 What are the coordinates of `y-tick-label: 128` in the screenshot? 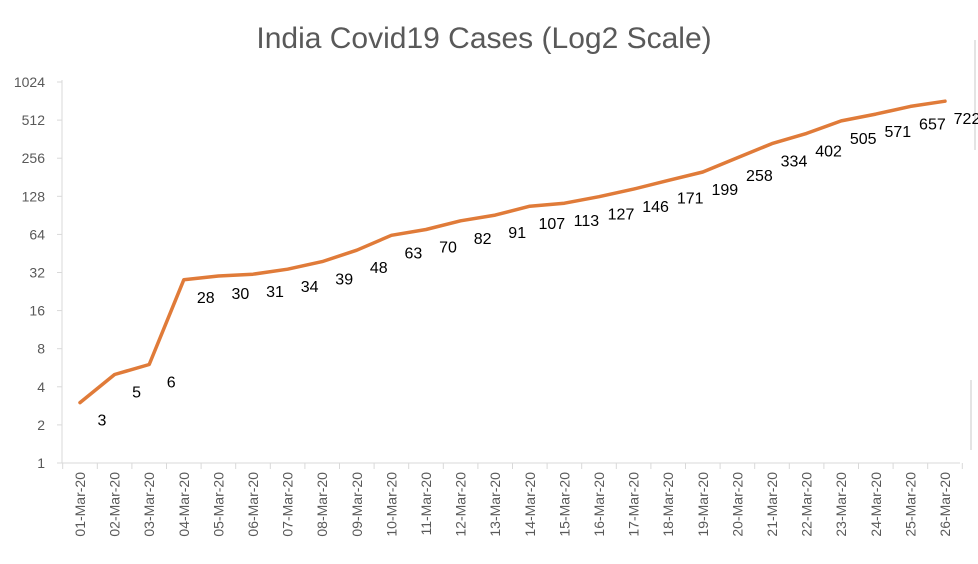 It's located at (34, 196).